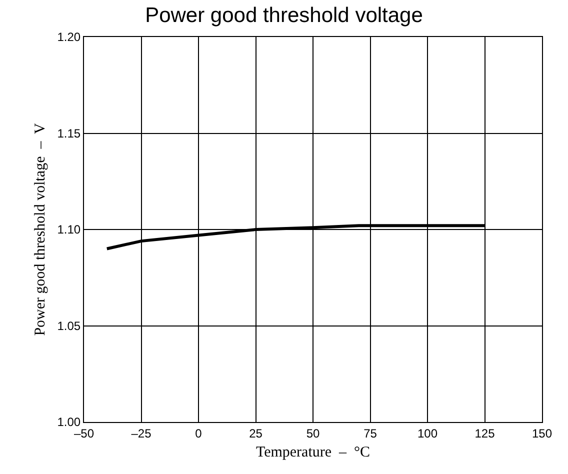  Describe the element at coordinates (69, 325) in the screenshot. I see `y-tick-label: 1.05` at that location.